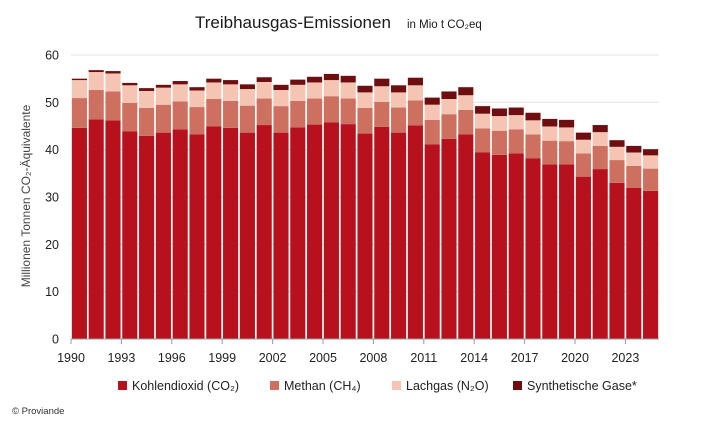 The image size is (710, 426). I want to click on bar-segment-methan-1999, so click(231, 114).